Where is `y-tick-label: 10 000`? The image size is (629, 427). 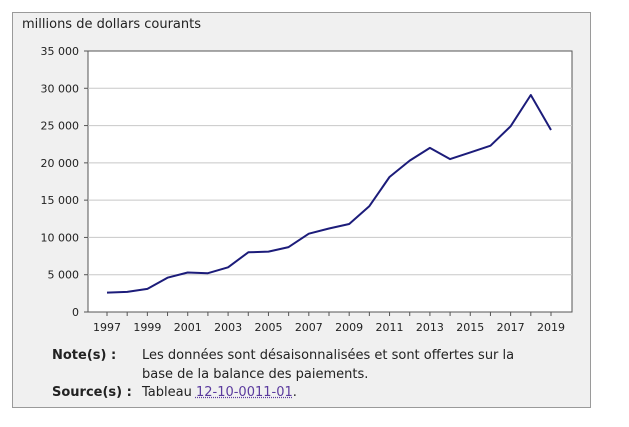
y-tick-label: 10 000 is located at coordinates (60, 237).